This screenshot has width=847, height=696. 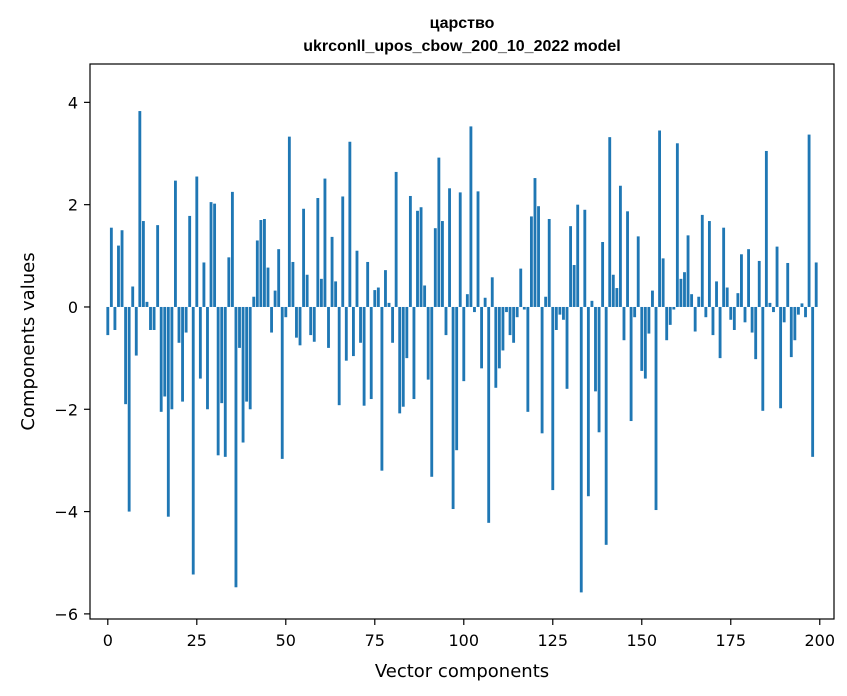 What do you see at coordinates (66, 614) in the screenshot?
I see `y-tick-label: −6` at bounding box center [66, 614].